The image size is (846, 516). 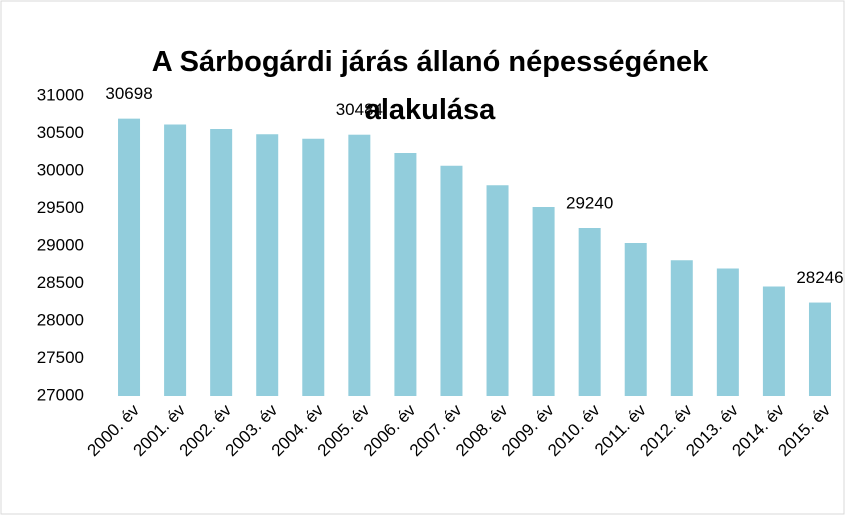 What do you see at coordinates (60, 207) in the screenshot?
I see `y-tick-label: 29500` at bounding box center [60, 207].